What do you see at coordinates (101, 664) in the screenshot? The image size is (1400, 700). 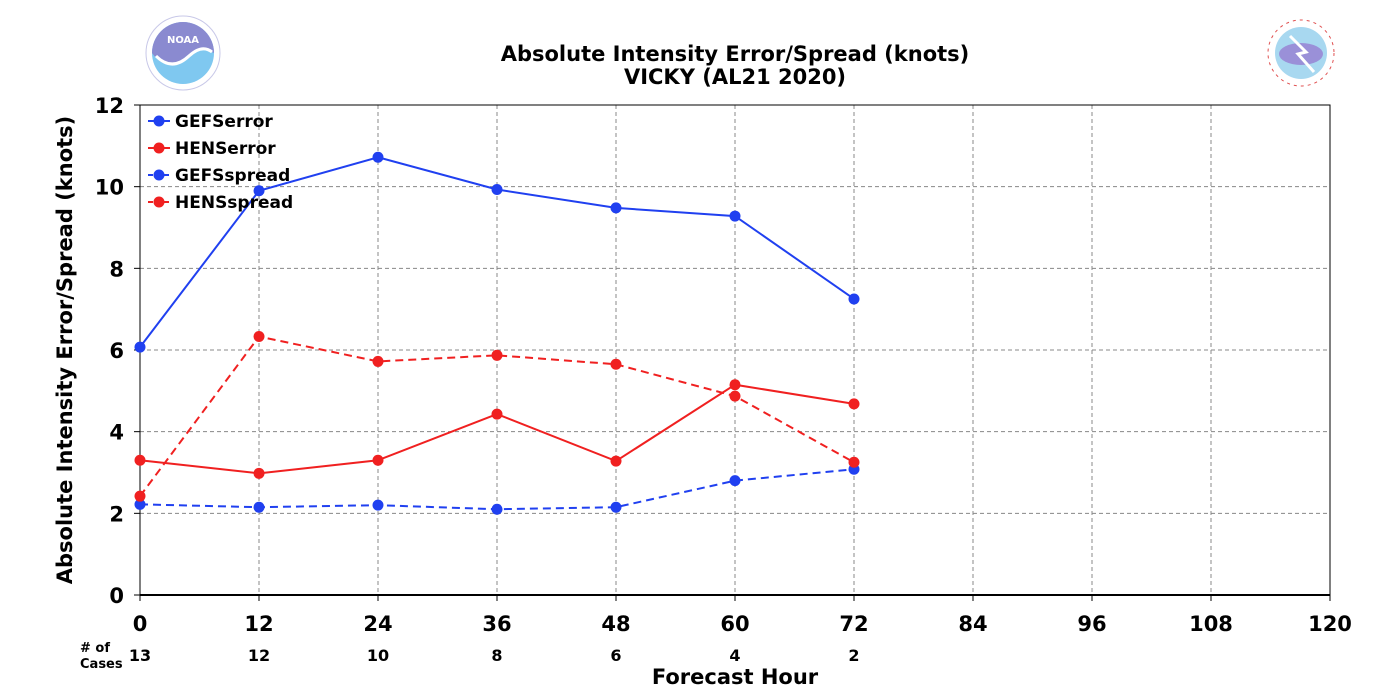 I see `cases-label: Cases` at bounding box center [101, 664].